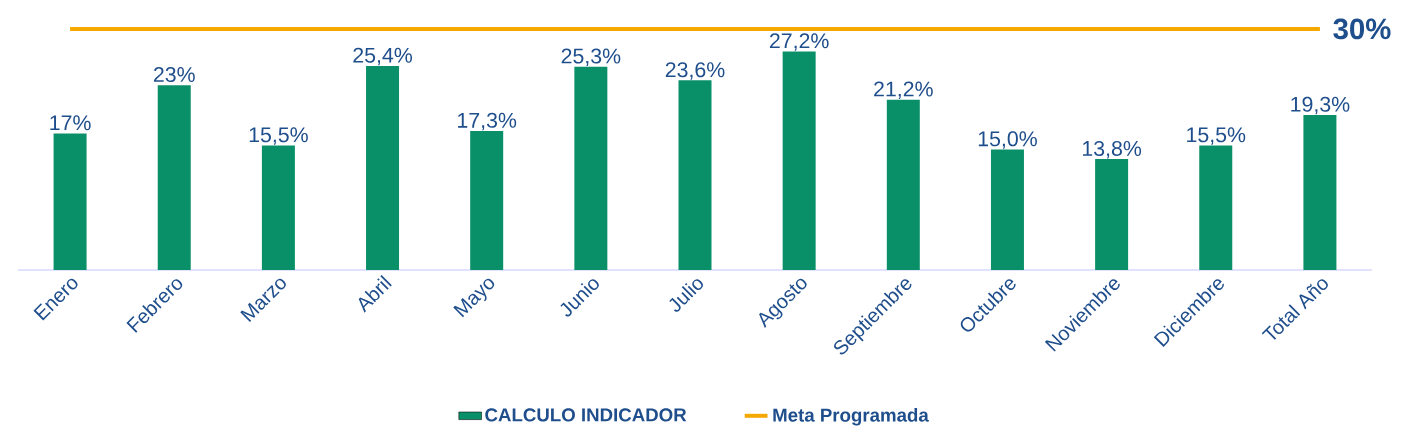 The image size is (1414, 429). Describe the element at coordinates (1007, 140) in the screenshot. I see `data-label: 15,0%` at that location.